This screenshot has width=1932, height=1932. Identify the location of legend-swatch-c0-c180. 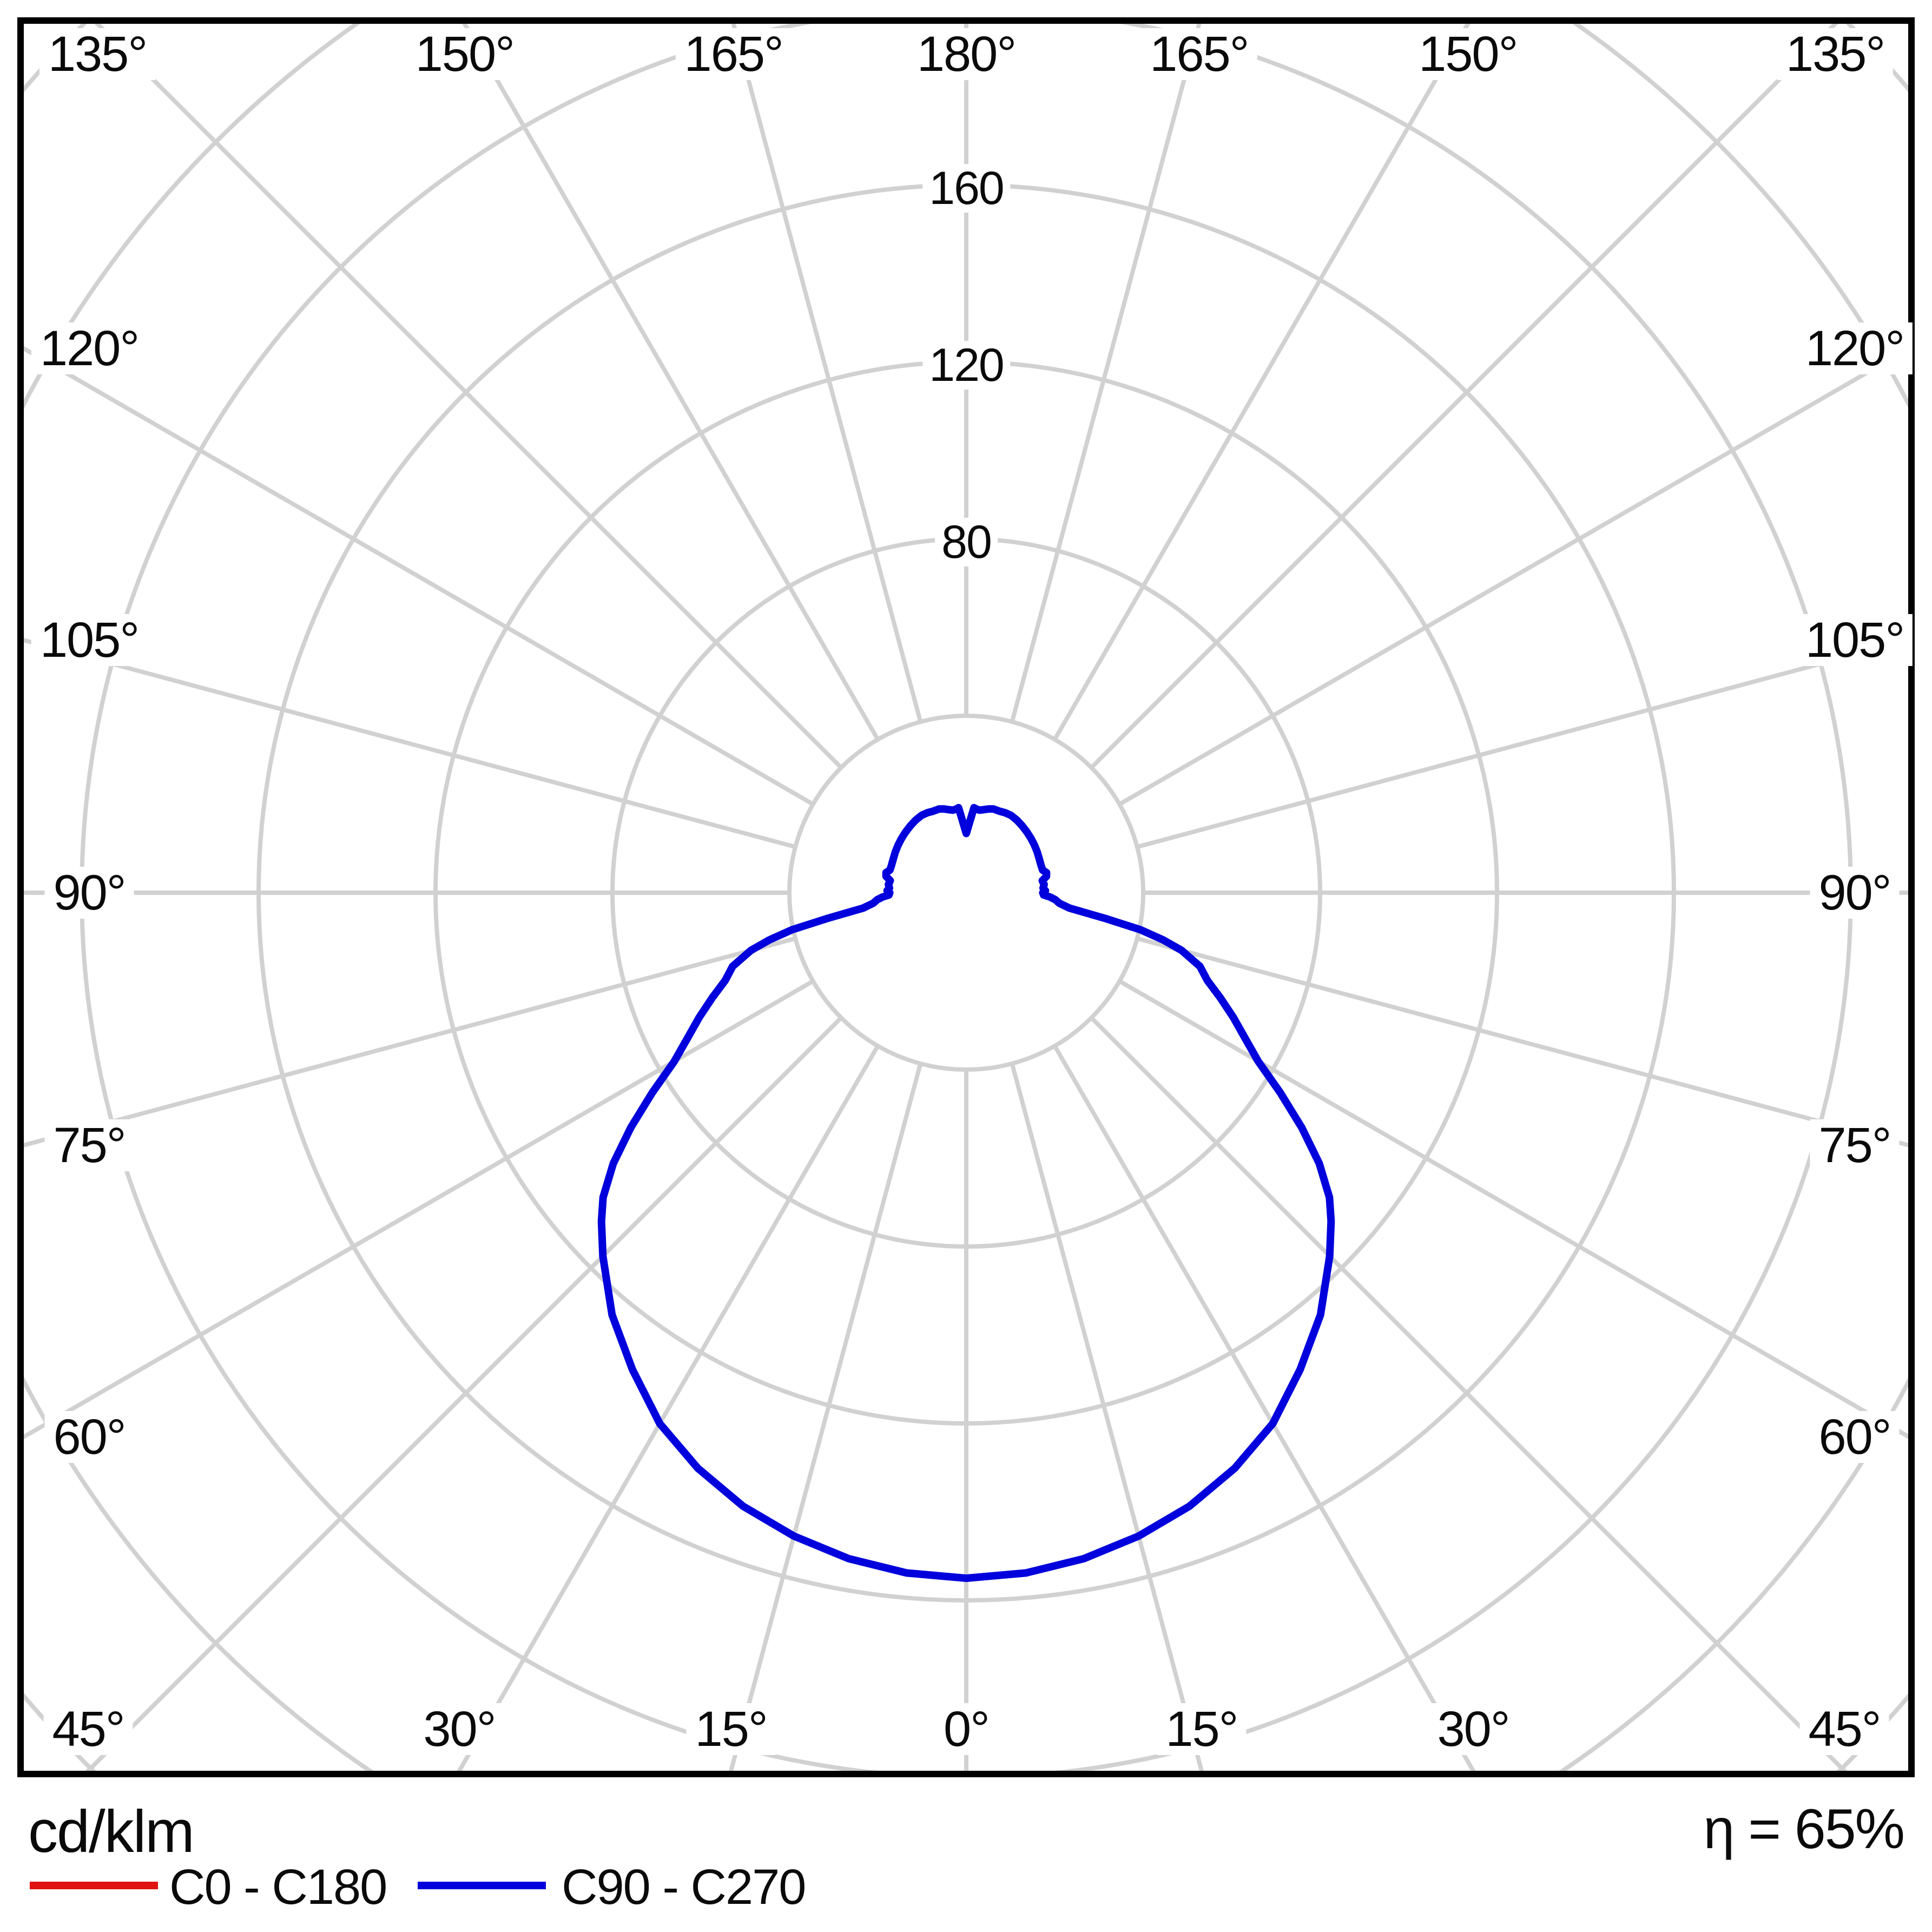
(94, 1886).